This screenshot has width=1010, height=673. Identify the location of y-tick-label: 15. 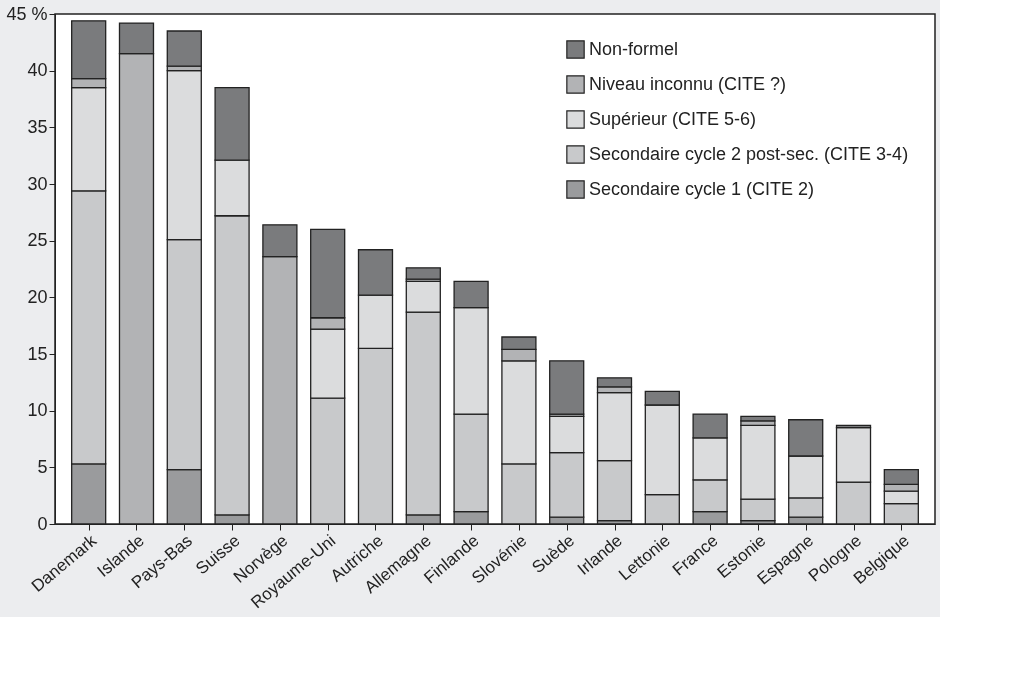
(37, 353).